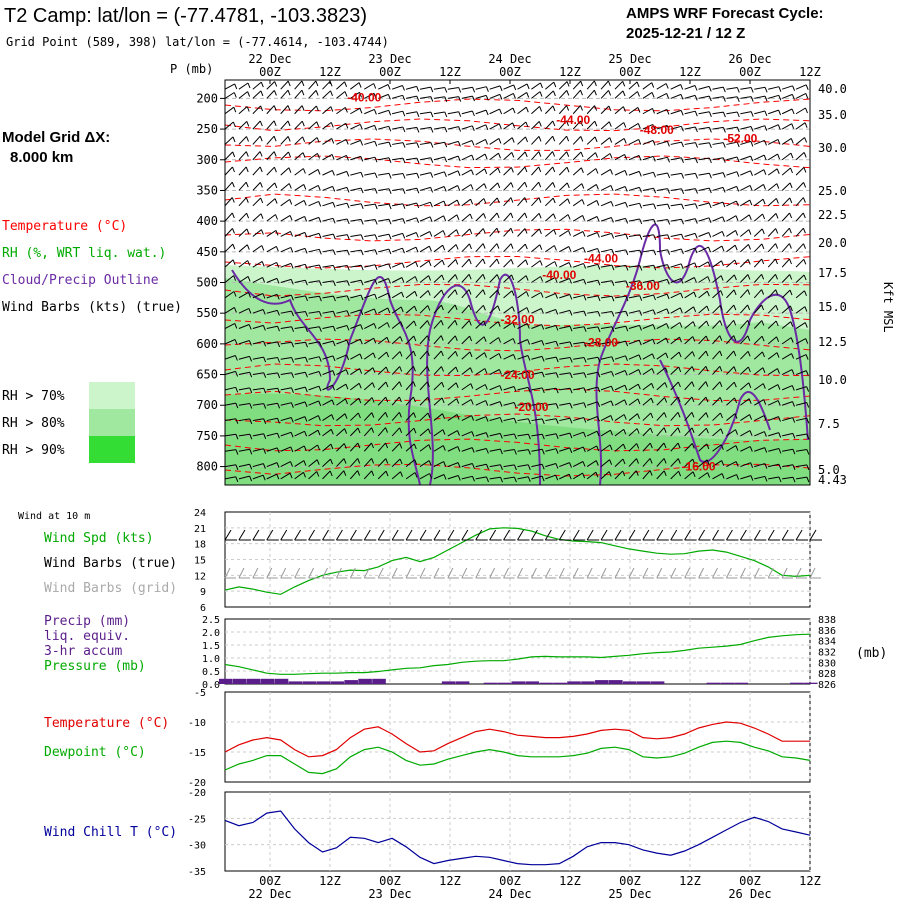 This screenshot has height=900, width=900. What do you see at coordinates (750, 881) in the screenshot?
I see `bottom-time-tick-label: 00Z` at bounding box center [750, 881].